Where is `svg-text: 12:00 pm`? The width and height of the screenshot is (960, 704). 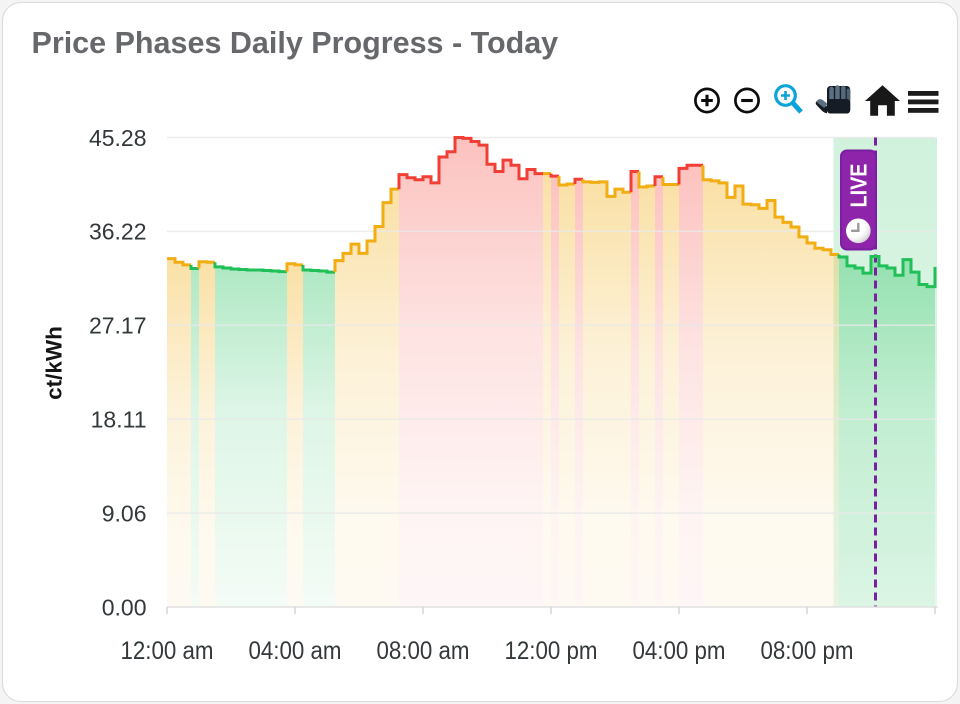
svg-text: 12:00 pm is located at coordinates (551, 651).